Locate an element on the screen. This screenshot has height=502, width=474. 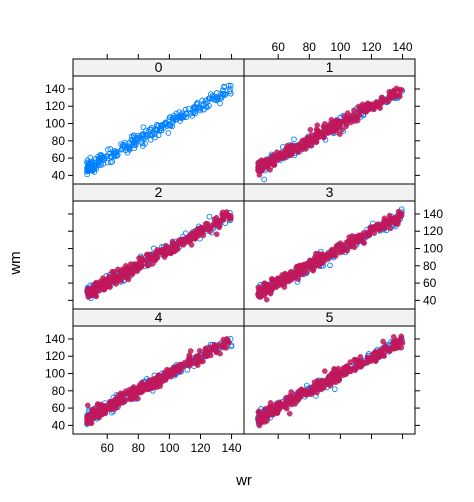
panel-0: 0 is located at coordinates (158, 121).